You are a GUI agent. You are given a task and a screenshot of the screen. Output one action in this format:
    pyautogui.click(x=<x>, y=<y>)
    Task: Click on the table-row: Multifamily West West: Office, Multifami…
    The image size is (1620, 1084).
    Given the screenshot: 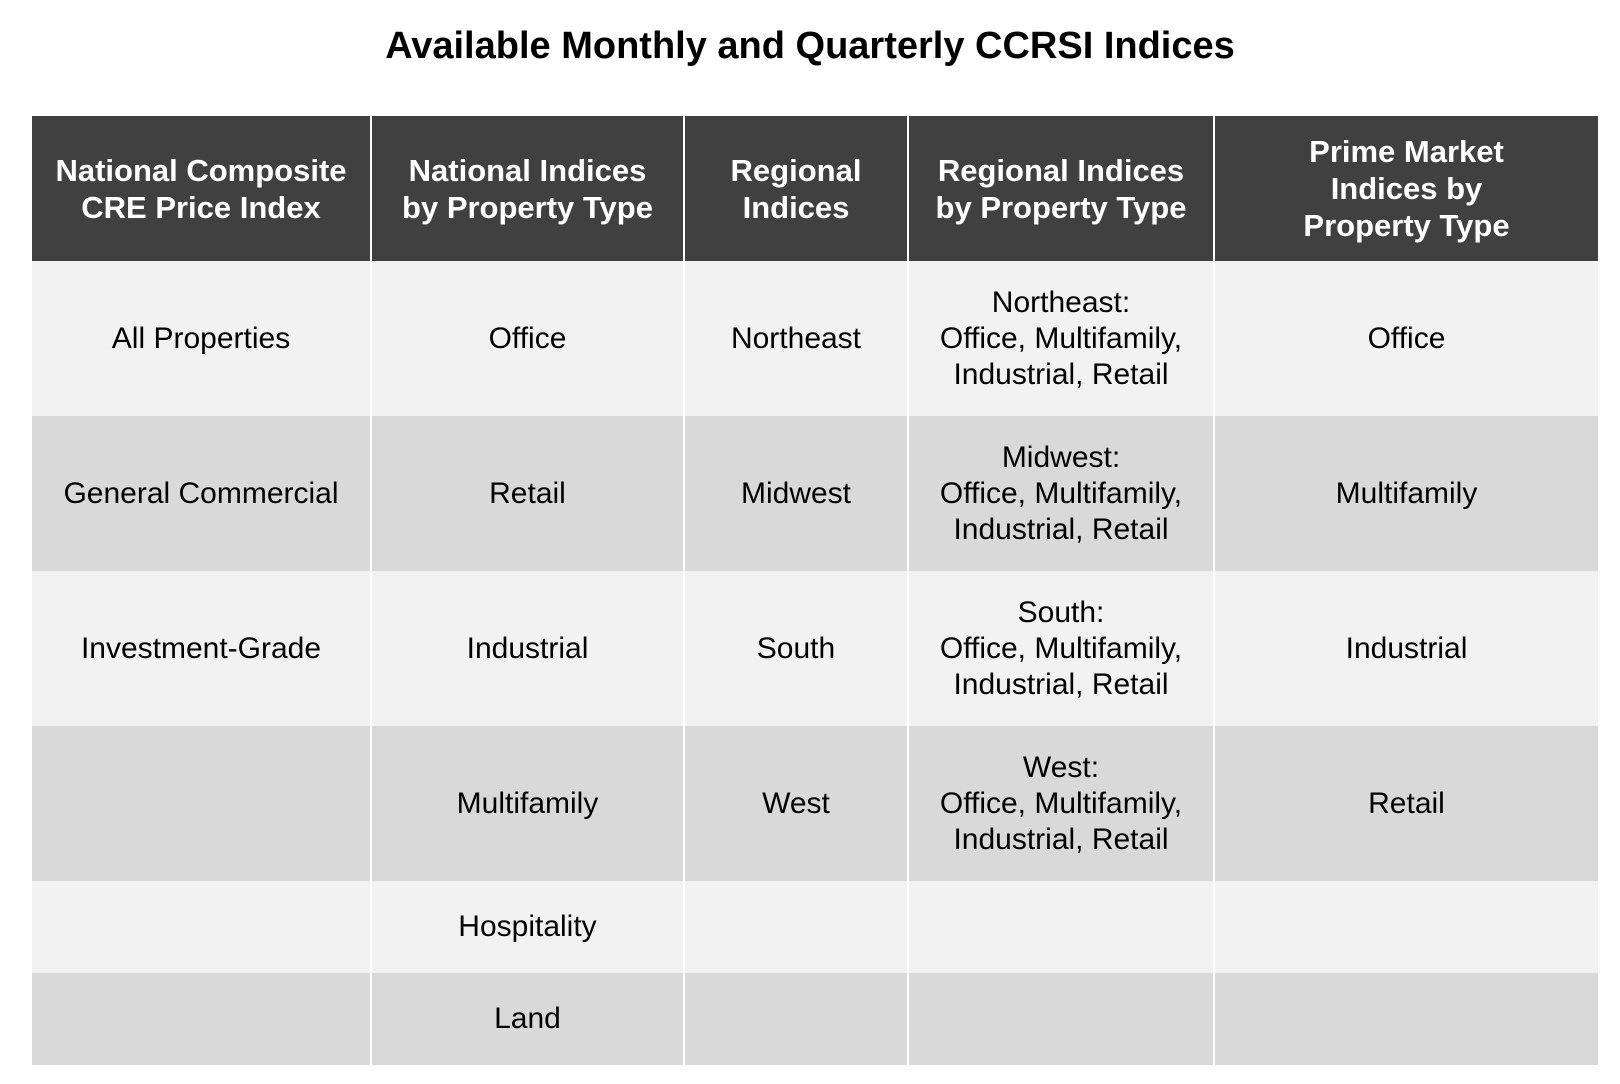 What is the action you would take?
    pyautogui.click(x=815, y=803)
    